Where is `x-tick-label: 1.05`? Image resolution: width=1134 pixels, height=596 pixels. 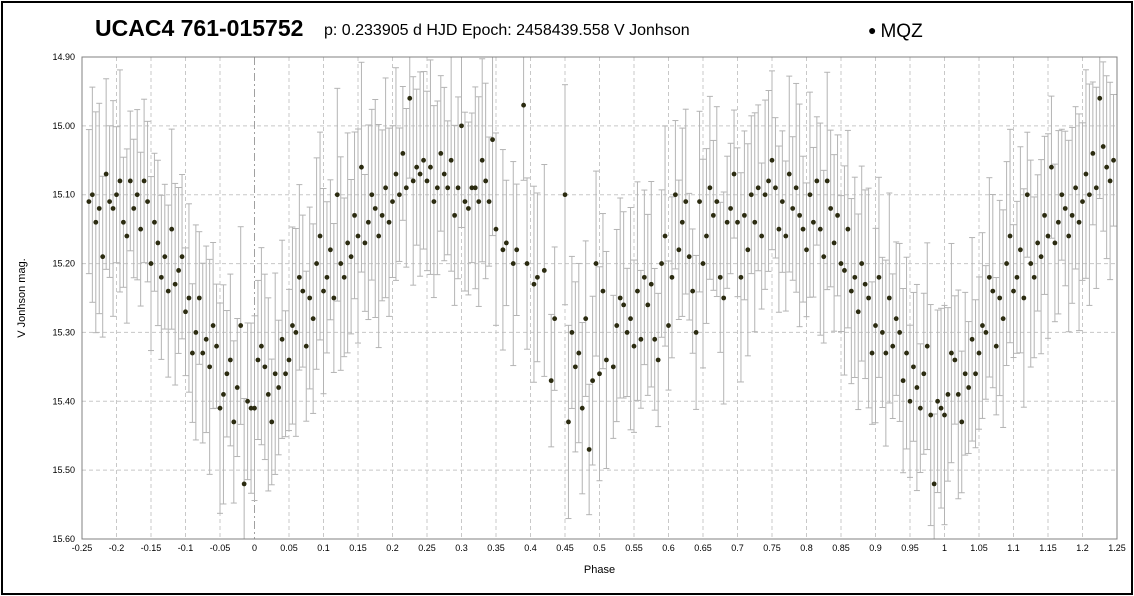 x-tick-label: 1.05 is located at coordinates (979, 548).